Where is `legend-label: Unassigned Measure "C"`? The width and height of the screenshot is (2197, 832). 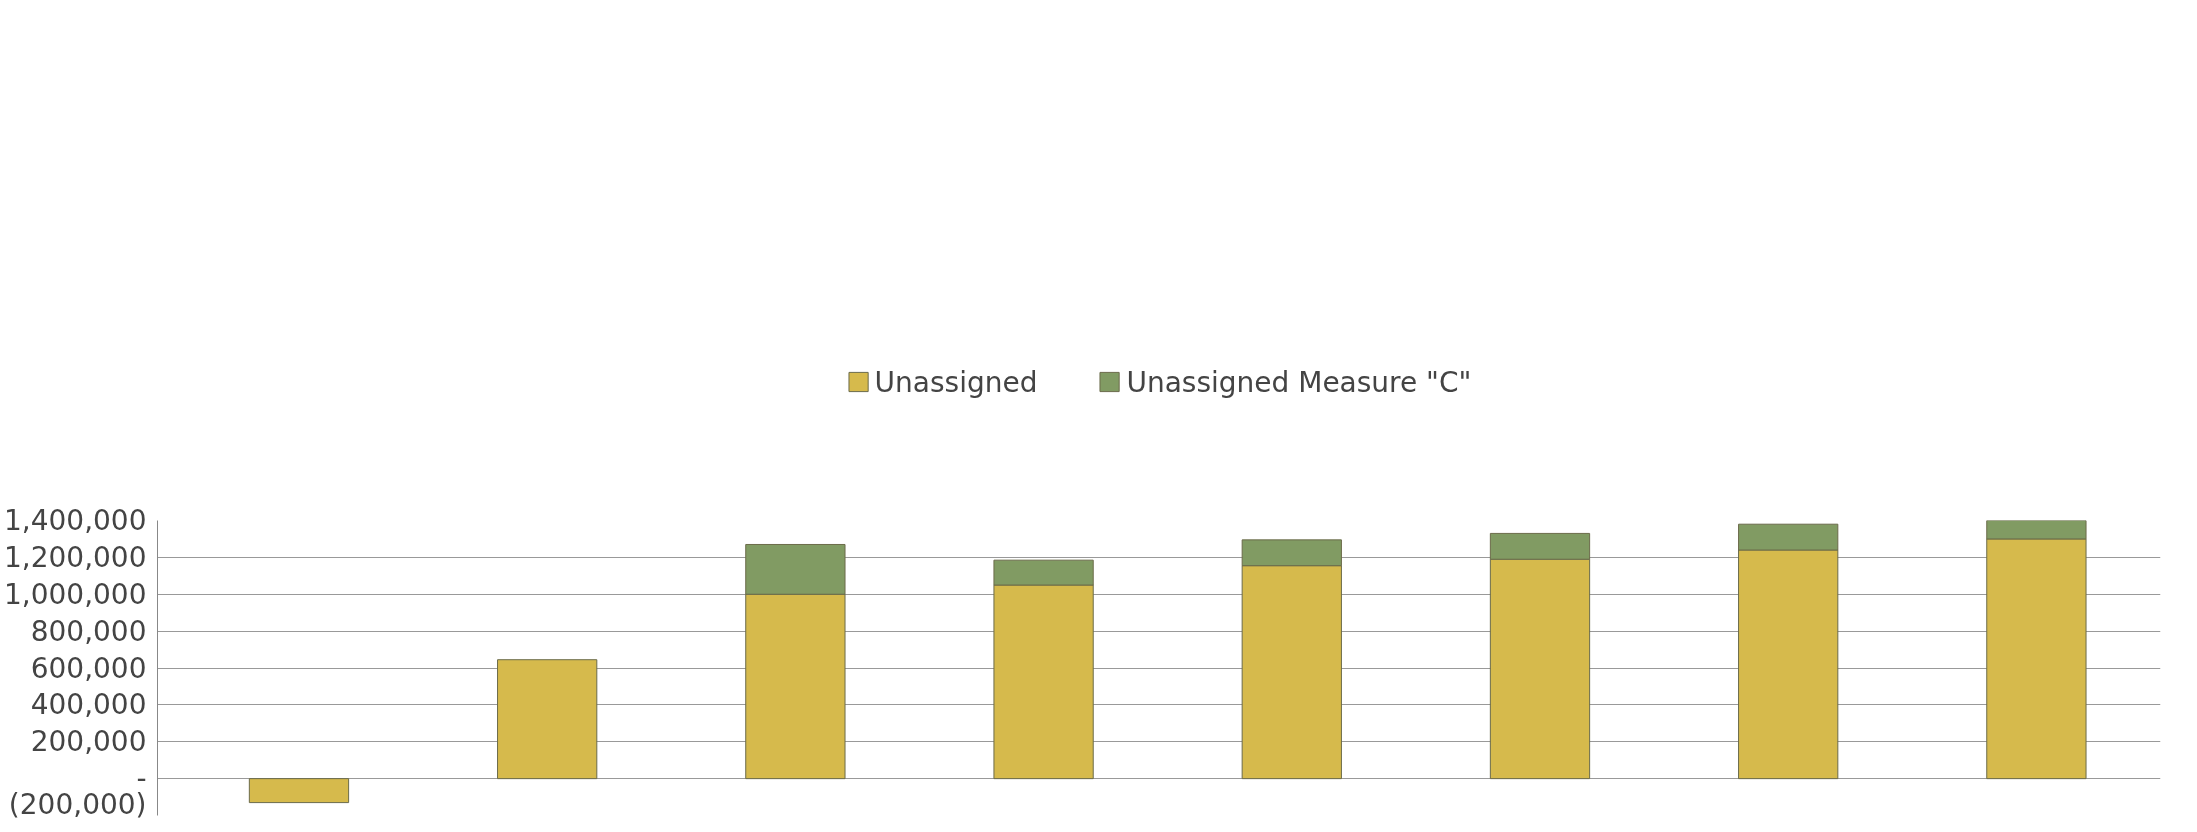
legend-label: Unassigned Measure "C" is located at coordinates (1299, 382).